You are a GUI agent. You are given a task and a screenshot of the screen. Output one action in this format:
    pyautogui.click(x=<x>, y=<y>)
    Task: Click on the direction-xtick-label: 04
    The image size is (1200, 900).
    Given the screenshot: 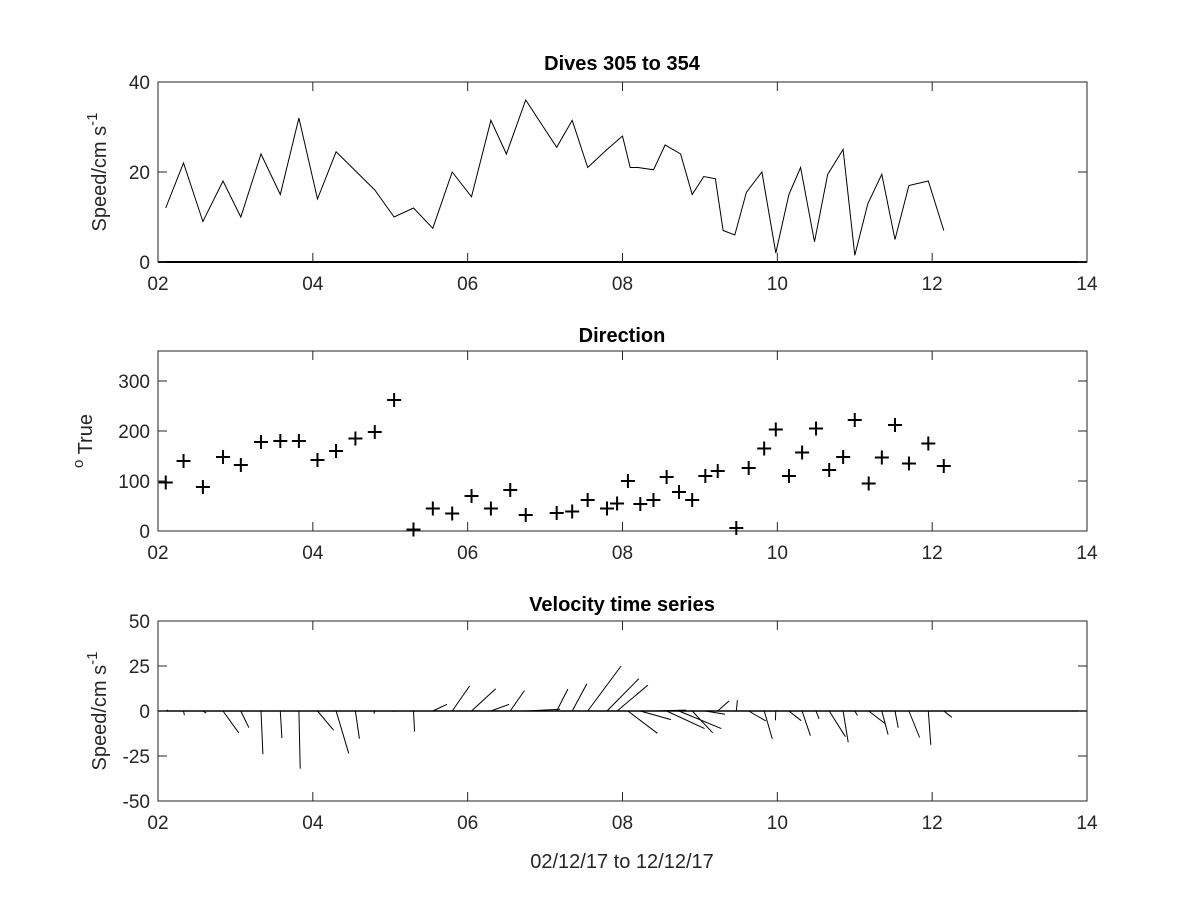 What is the action you would take?
    pyautogui.click(x=313, y=553)
    